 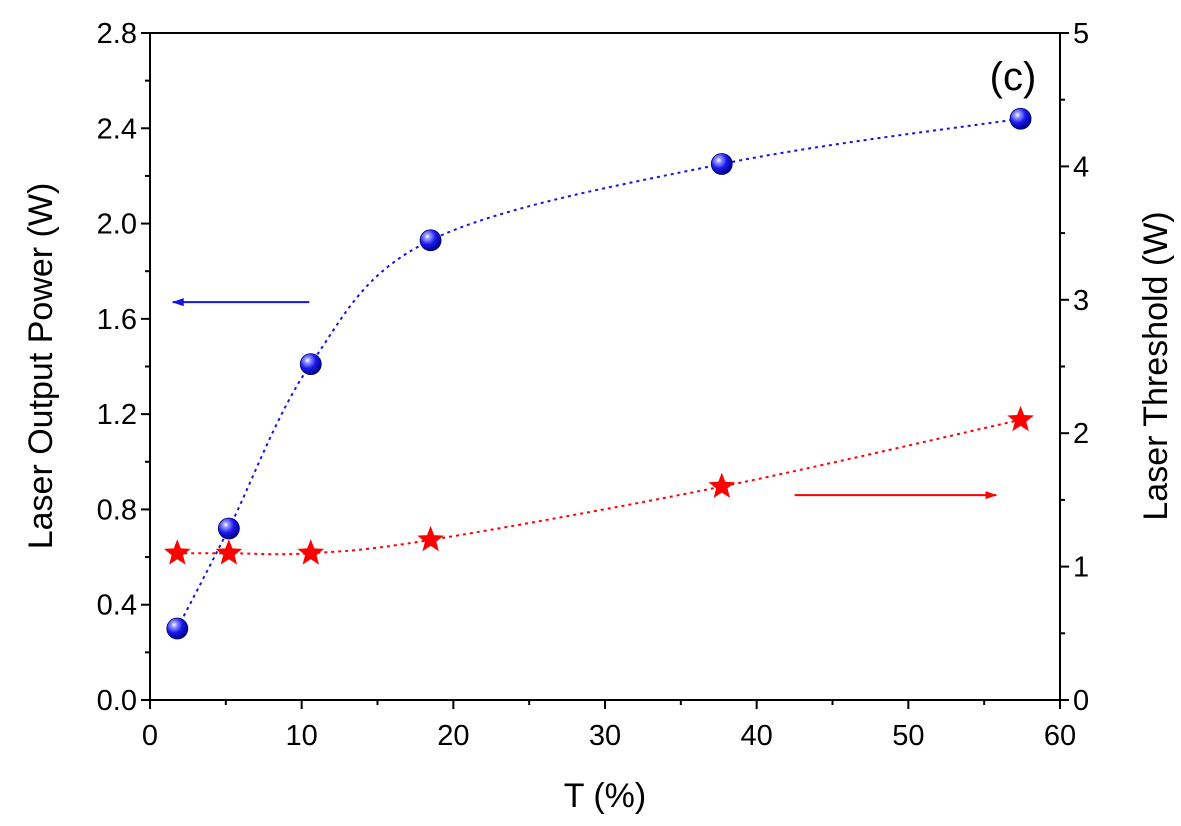 I want to click on y-left-tick-label: 0.0, so click(x=117, y=701).